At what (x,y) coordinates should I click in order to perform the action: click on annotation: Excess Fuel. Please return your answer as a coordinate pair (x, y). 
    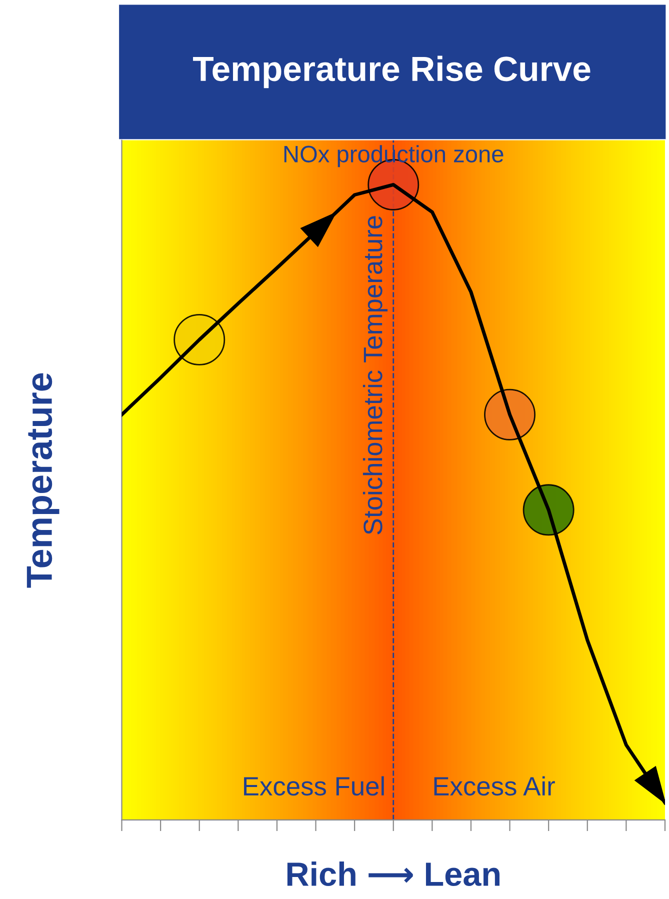
    Looking at the image, I should click on (314, 786).